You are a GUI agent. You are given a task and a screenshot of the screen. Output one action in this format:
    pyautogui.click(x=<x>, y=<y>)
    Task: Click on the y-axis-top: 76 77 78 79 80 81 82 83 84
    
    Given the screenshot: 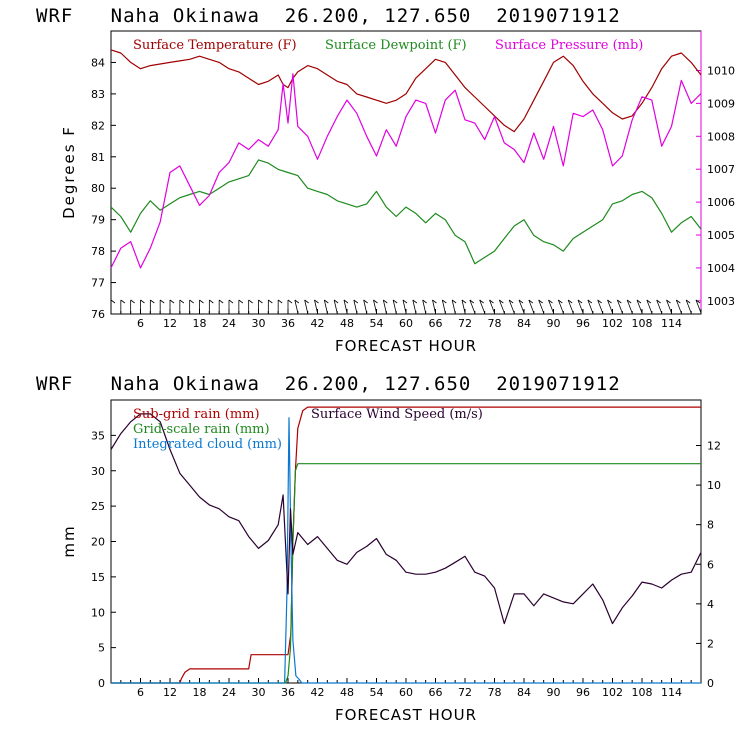 What is the action you would take?
    pyautogui.click(x=103, y=188)
    